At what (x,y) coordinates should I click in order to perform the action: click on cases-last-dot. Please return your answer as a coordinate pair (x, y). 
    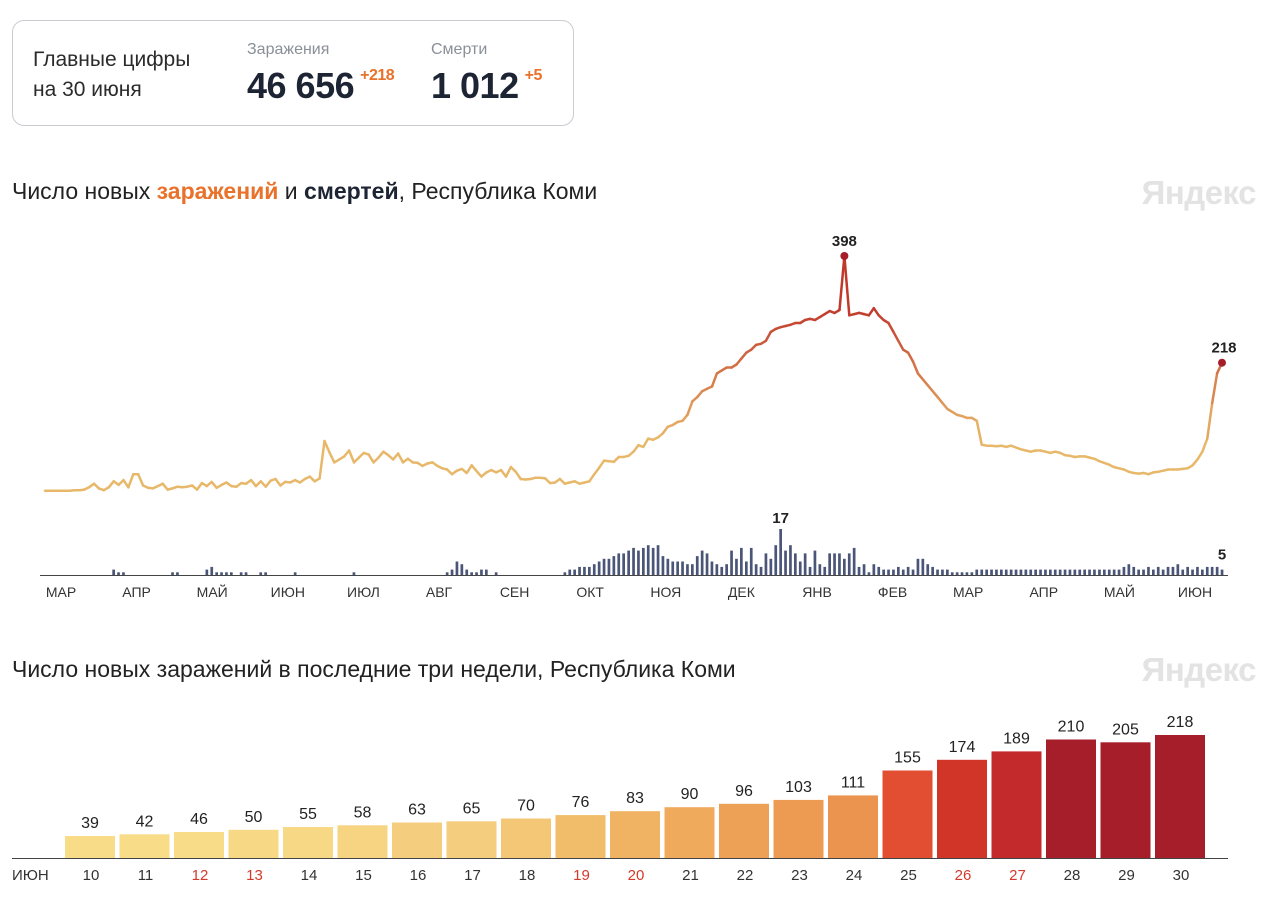
    Looking at the image, I should click on (1222, 362).